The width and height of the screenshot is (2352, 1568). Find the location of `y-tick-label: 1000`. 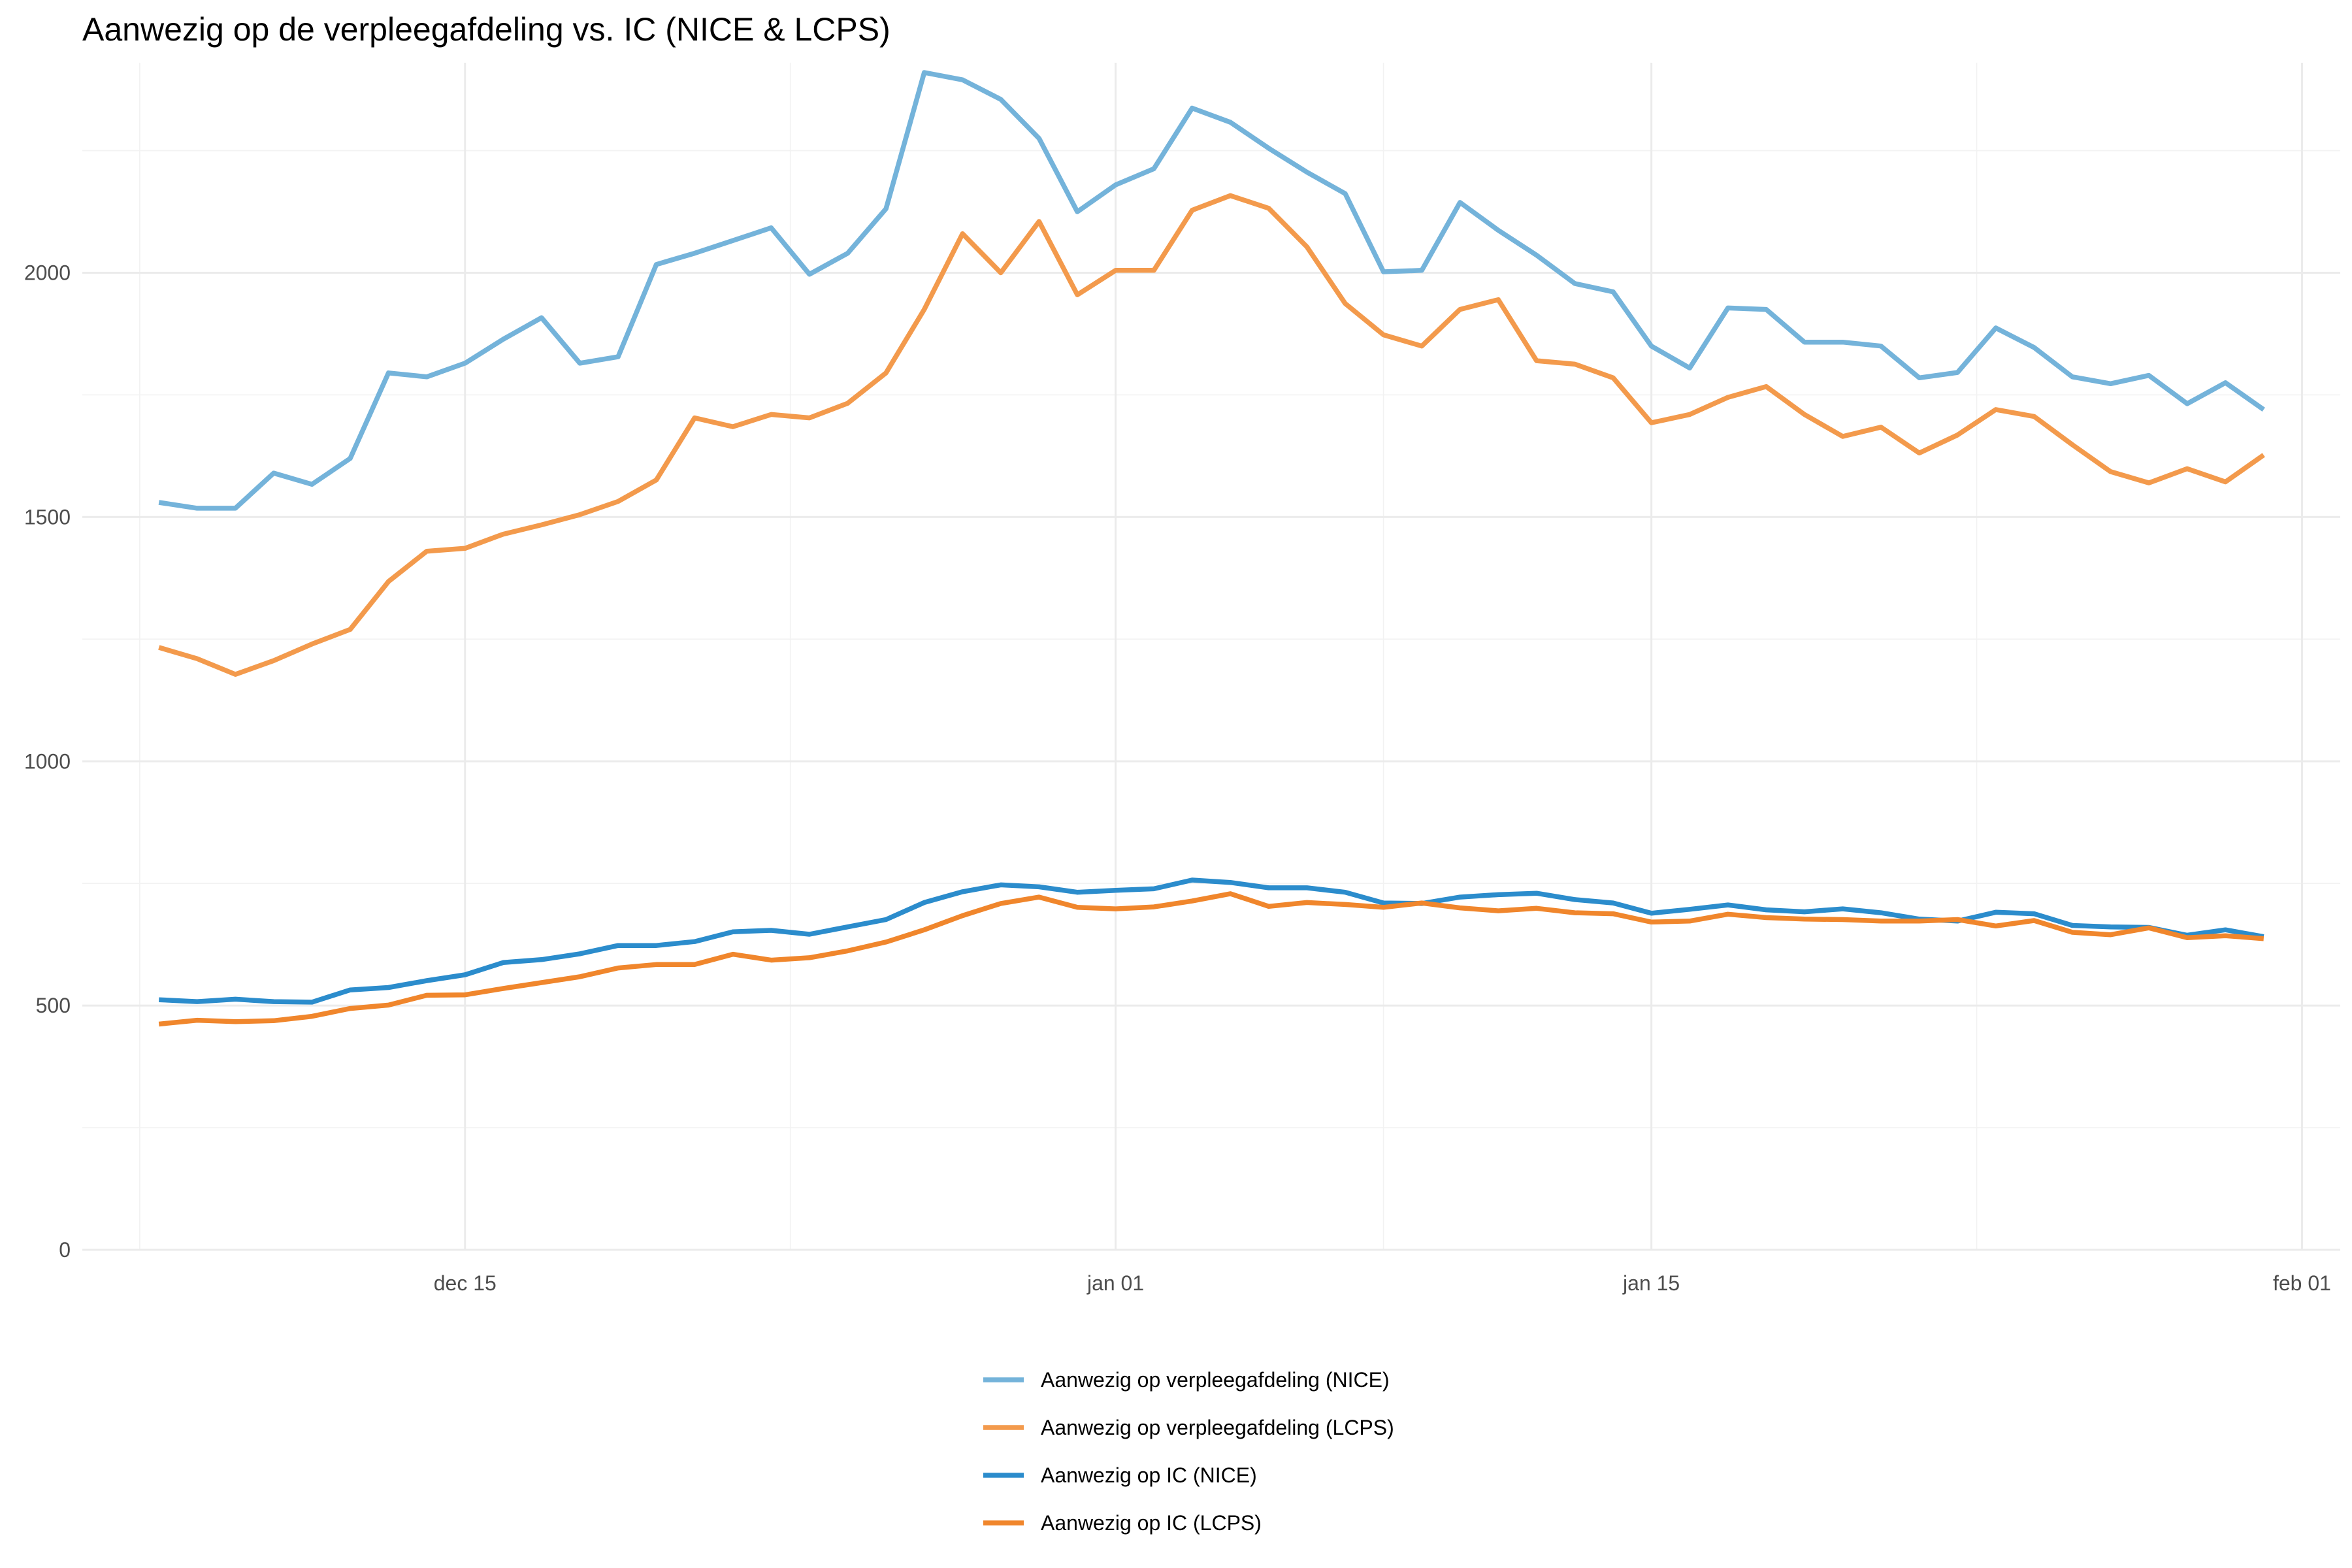

y-tick-label: 1000 is located at coordinates (47, 761).